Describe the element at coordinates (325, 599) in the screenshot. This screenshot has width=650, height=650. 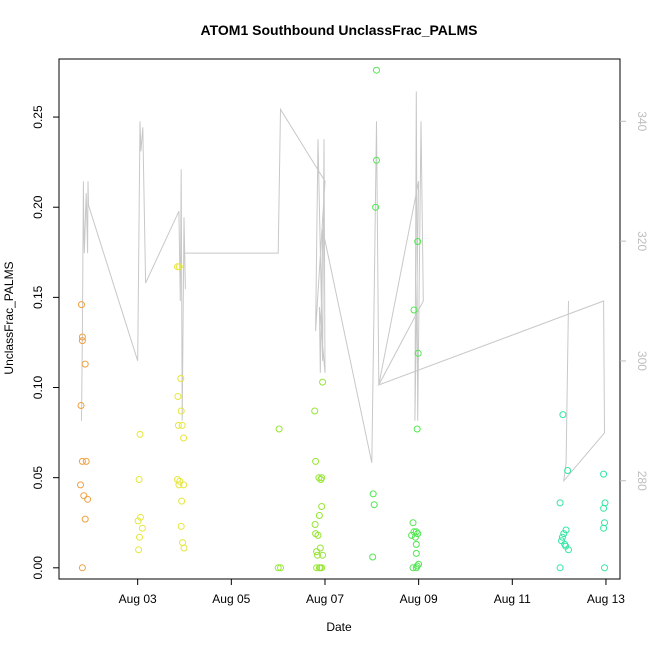
I see `x-tick-label: Aug 07` at that location.